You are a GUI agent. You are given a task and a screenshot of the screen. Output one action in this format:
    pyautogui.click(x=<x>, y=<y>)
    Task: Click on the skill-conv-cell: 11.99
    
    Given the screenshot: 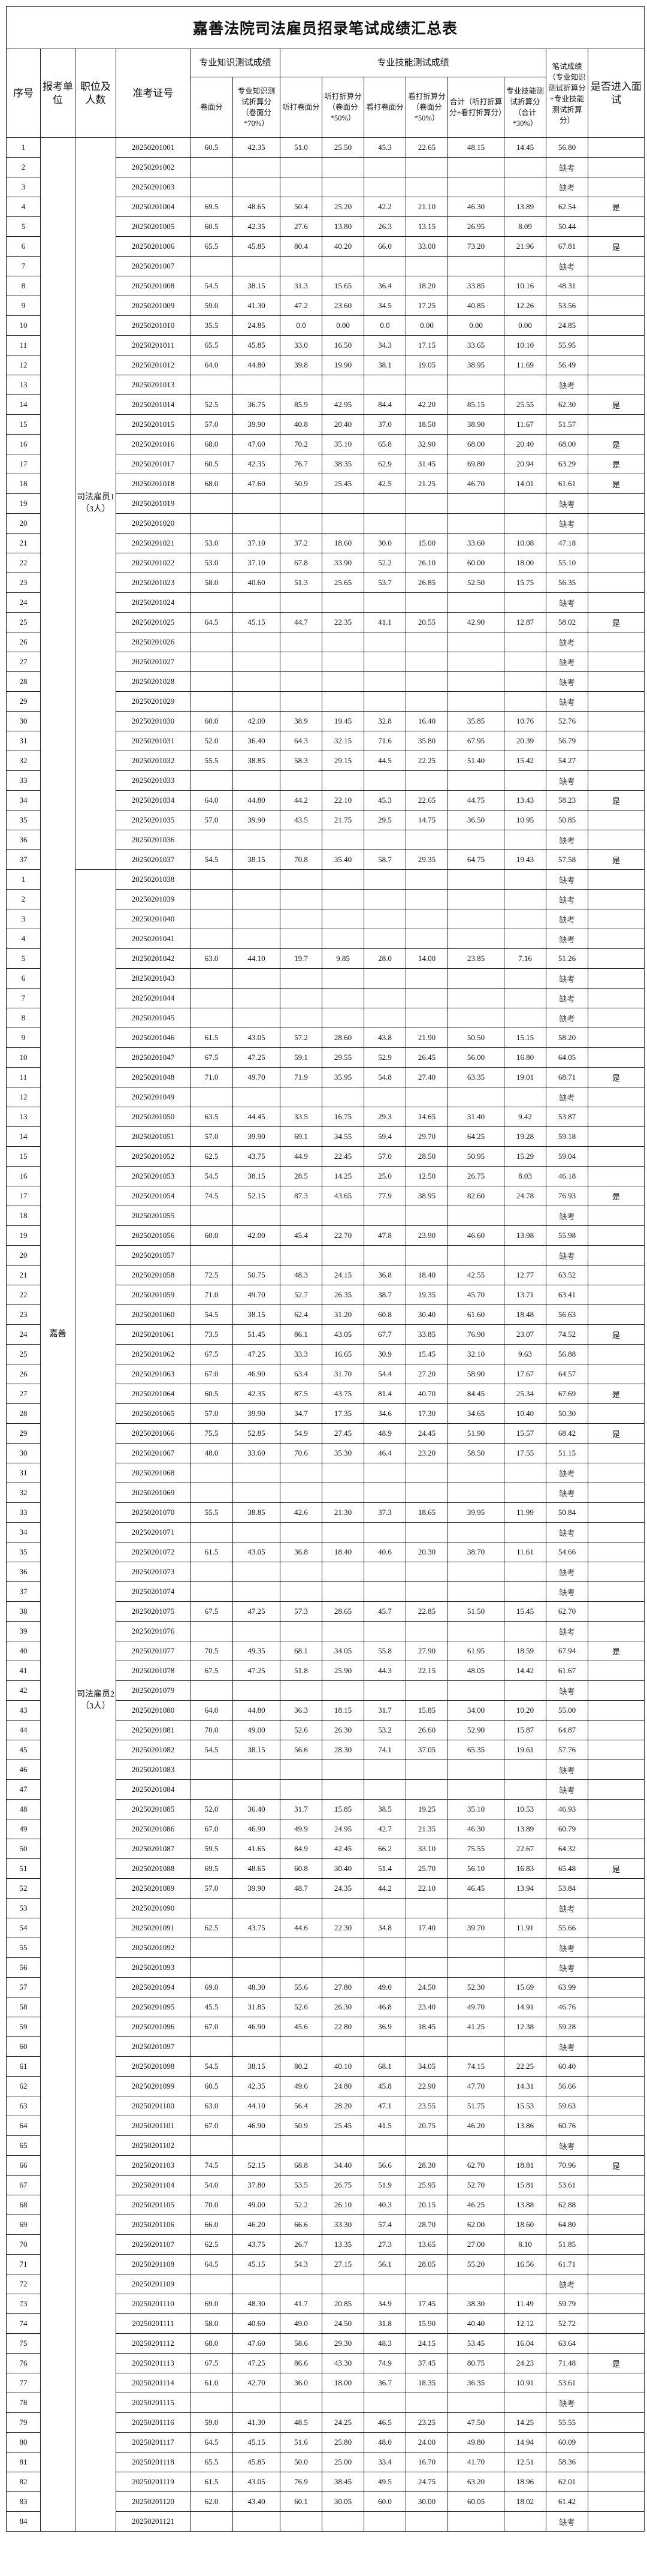 What is the action you would take?
    pyautogui.click(x=525, y=1513)
    